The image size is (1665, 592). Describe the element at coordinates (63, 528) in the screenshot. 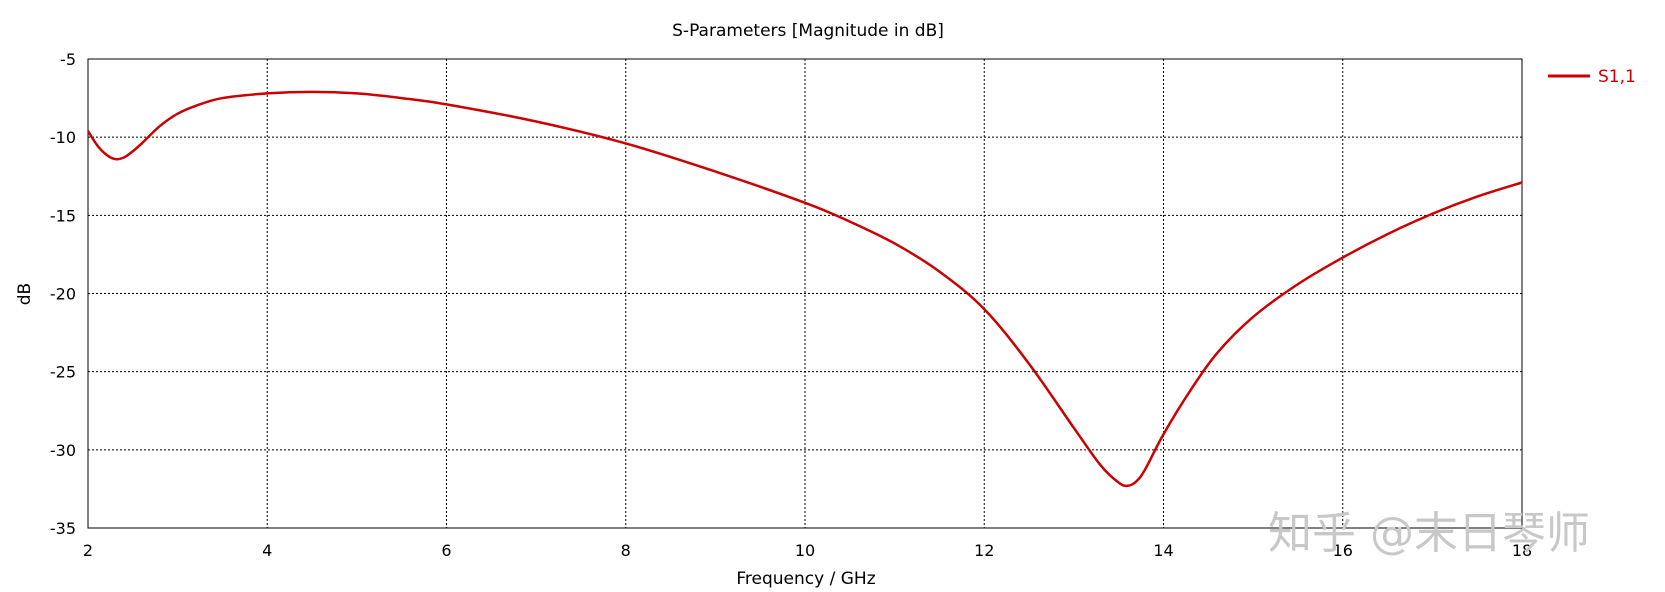

I see `y-tick-label: -35` at that location.